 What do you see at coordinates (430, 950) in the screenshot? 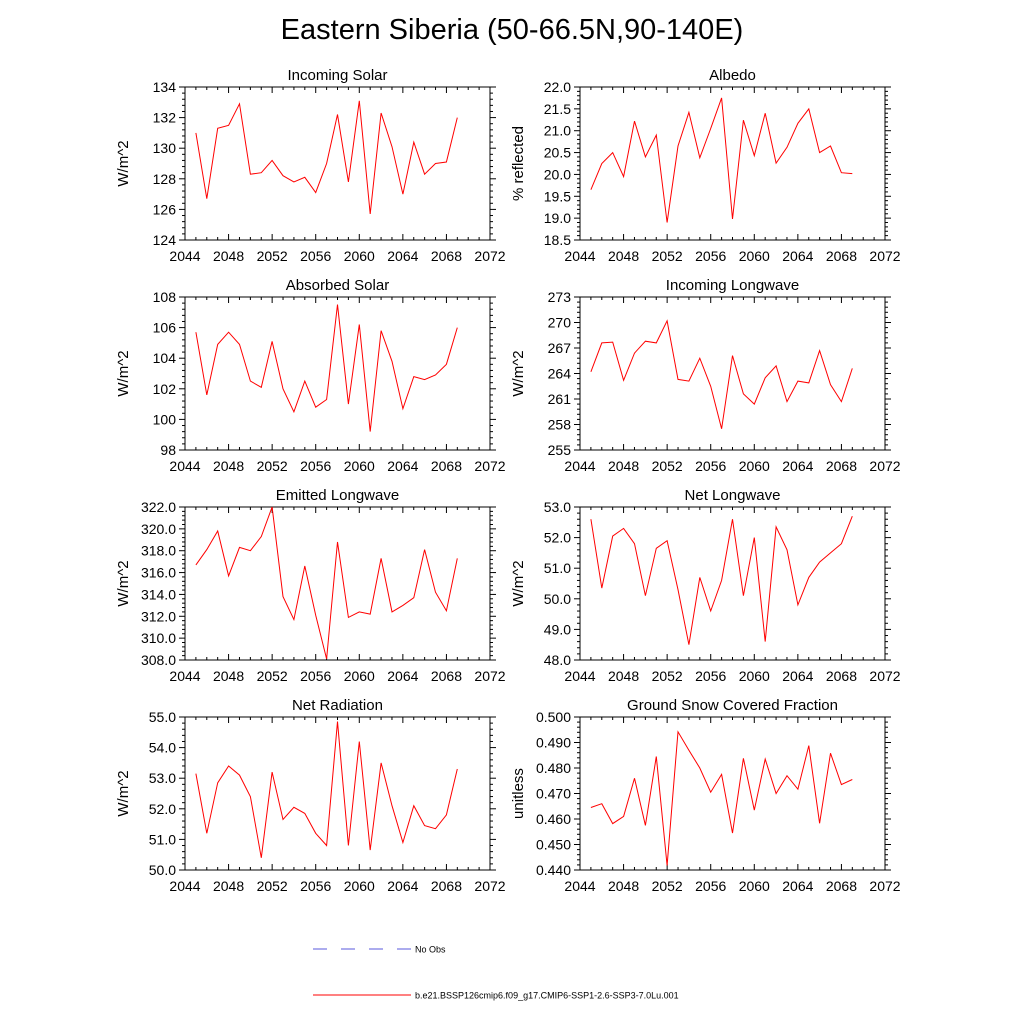
I see `legend-obs-label: No Obs` at bounding box center [430, 950].